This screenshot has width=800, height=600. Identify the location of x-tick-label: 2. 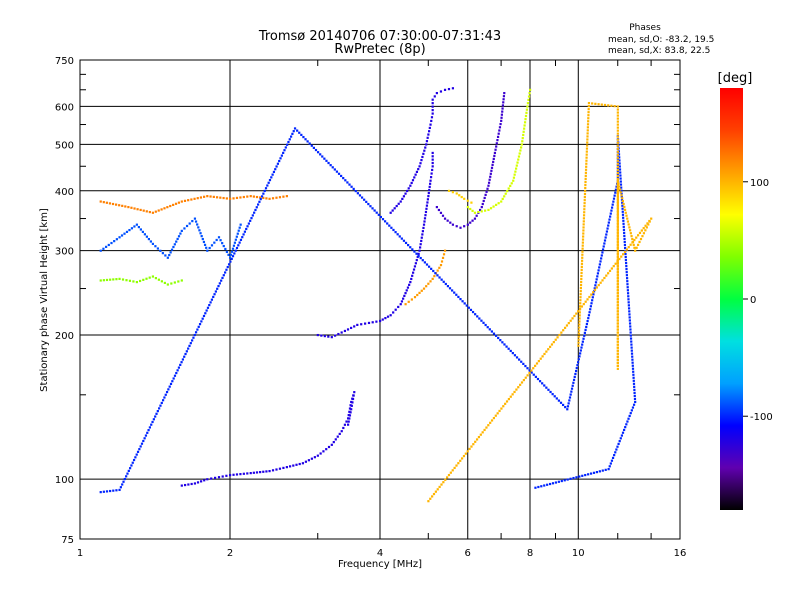
(230, 553).